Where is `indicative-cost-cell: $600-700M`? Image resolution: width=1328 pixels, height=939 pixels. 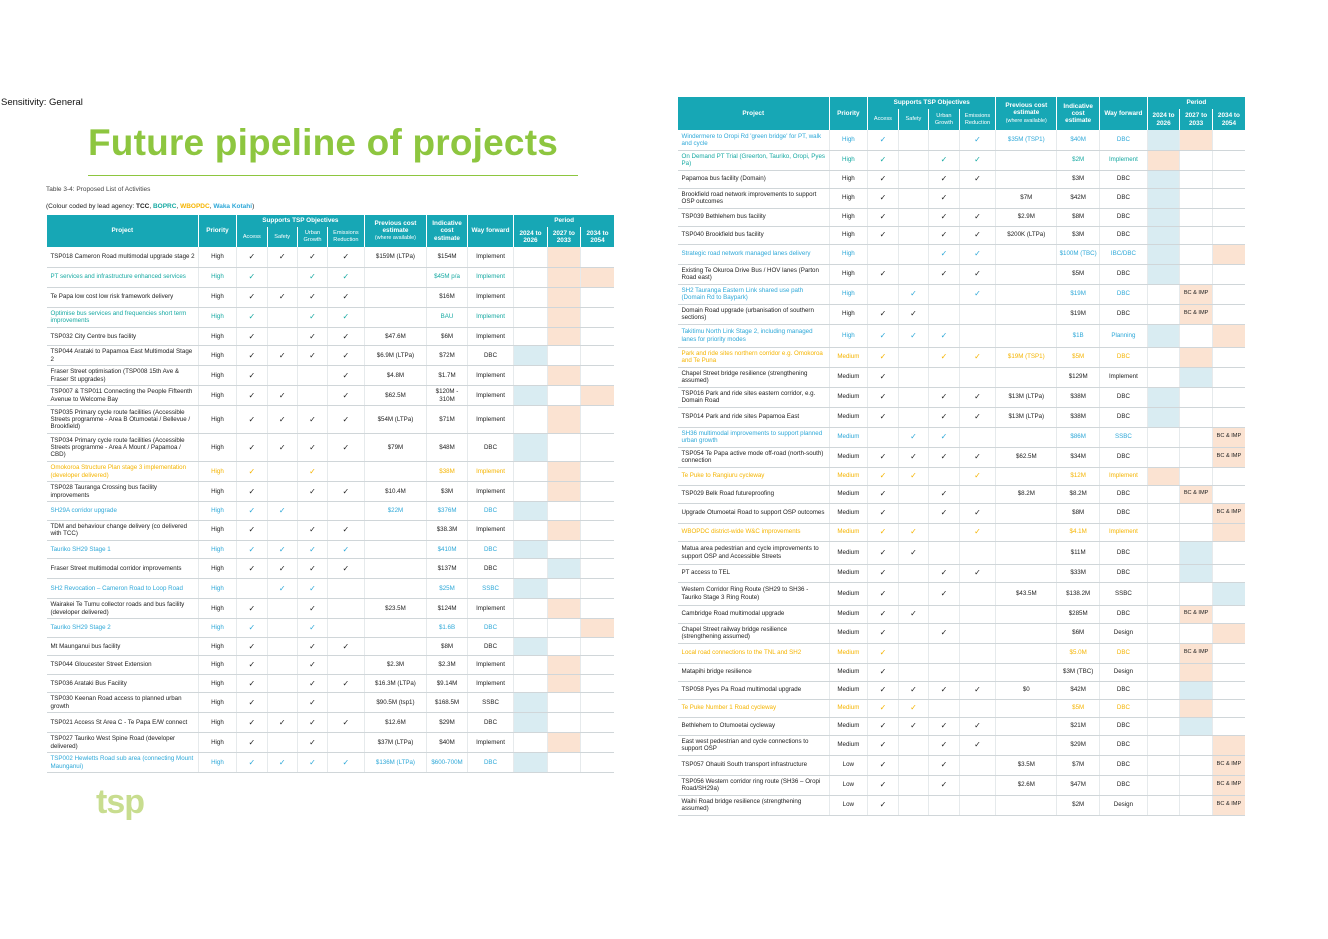 indicative-cost-cell: $600-700M is located at coordinates (447, 762).